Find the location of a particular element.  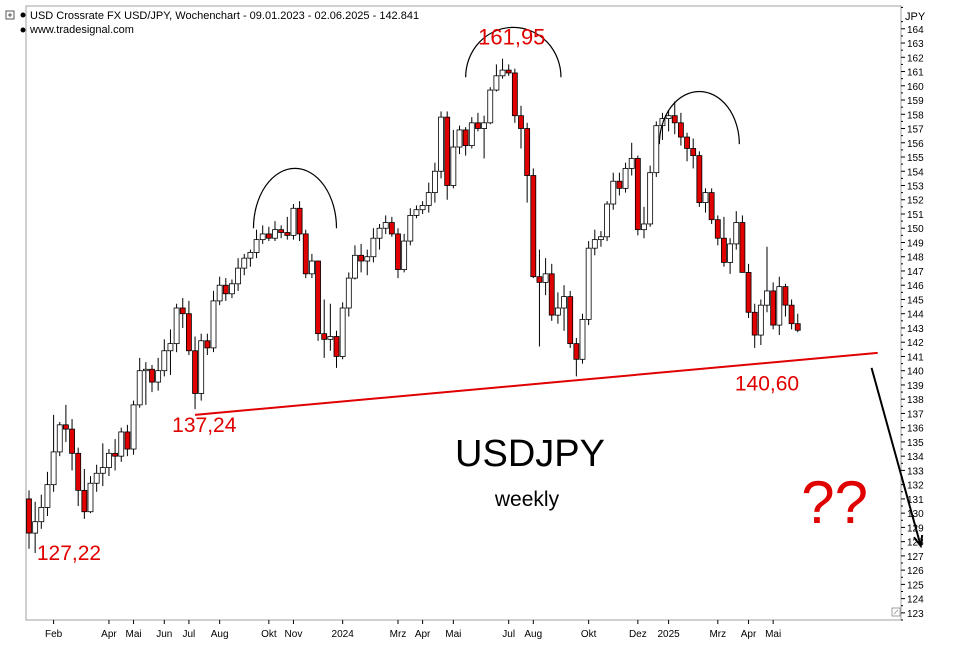

y-tick-label: 136 is located at coordinates (915, 429).